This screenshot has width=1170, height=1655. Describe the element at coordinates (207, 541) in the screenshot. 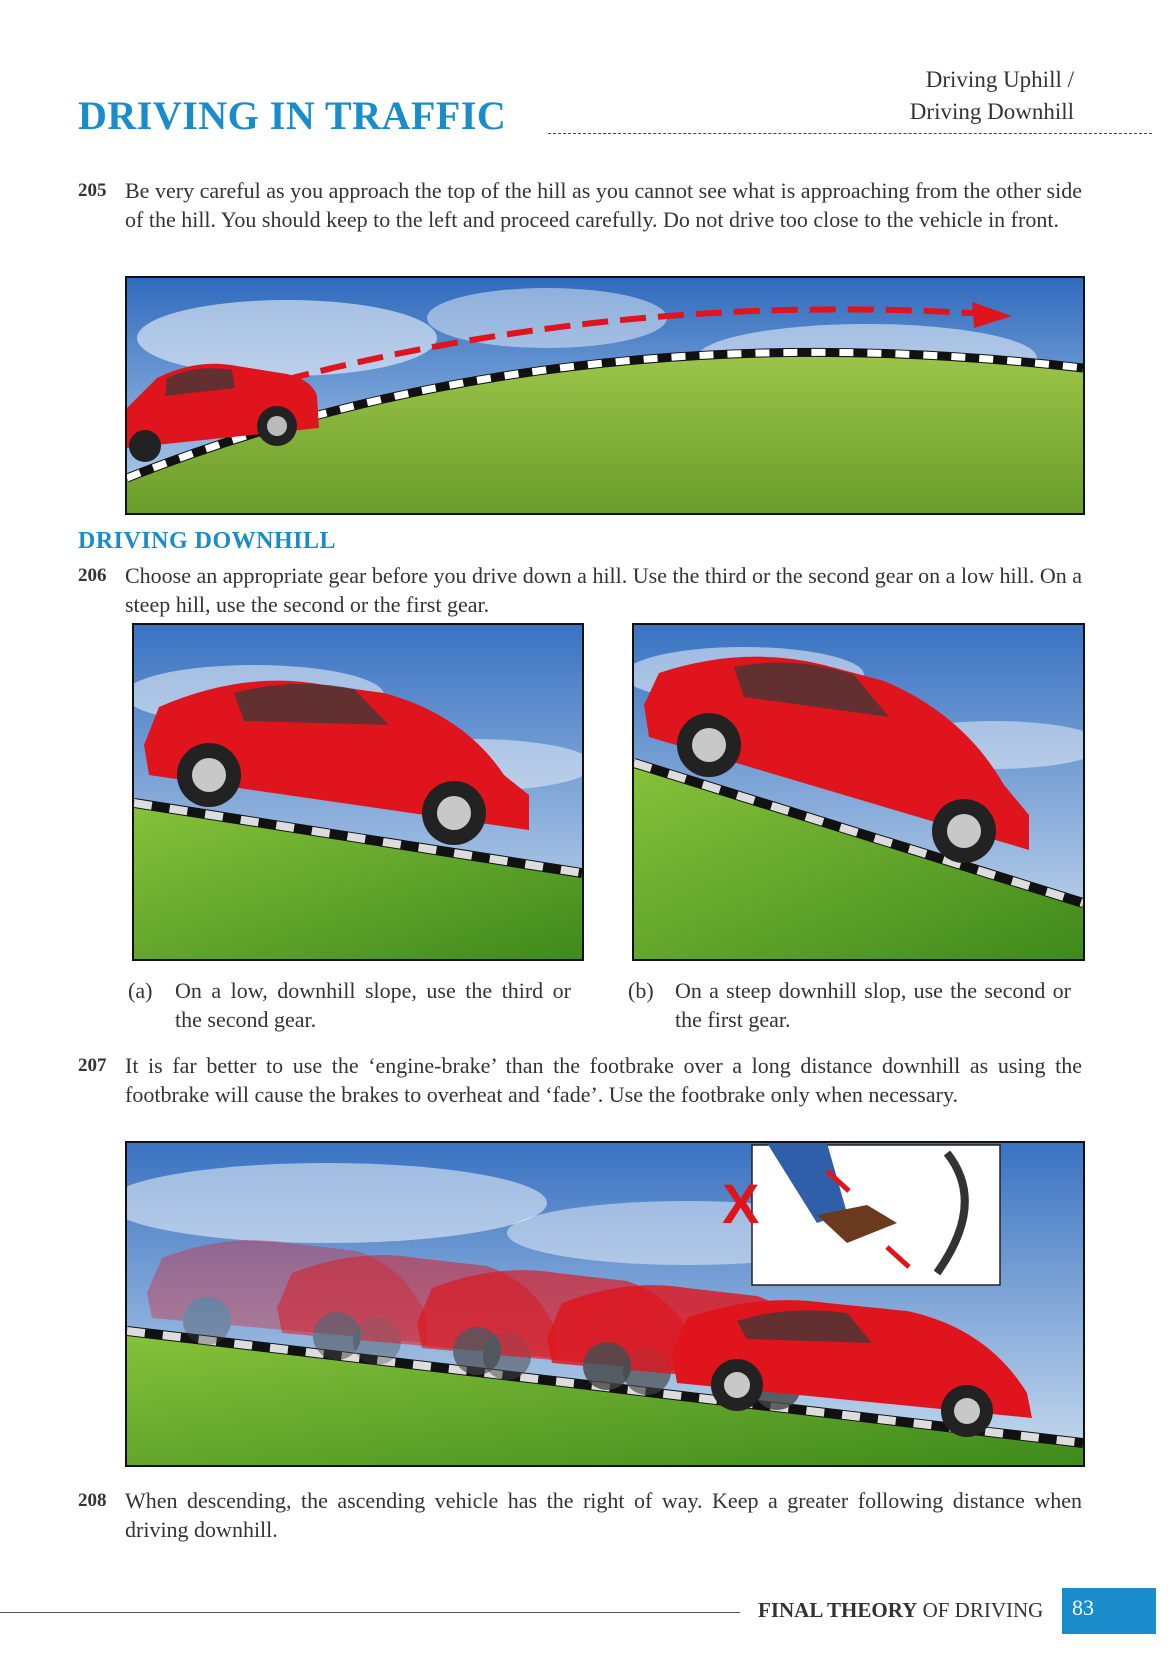

I see `subheading-driving-downhill: DRIVING DOWNHILL` at that location.